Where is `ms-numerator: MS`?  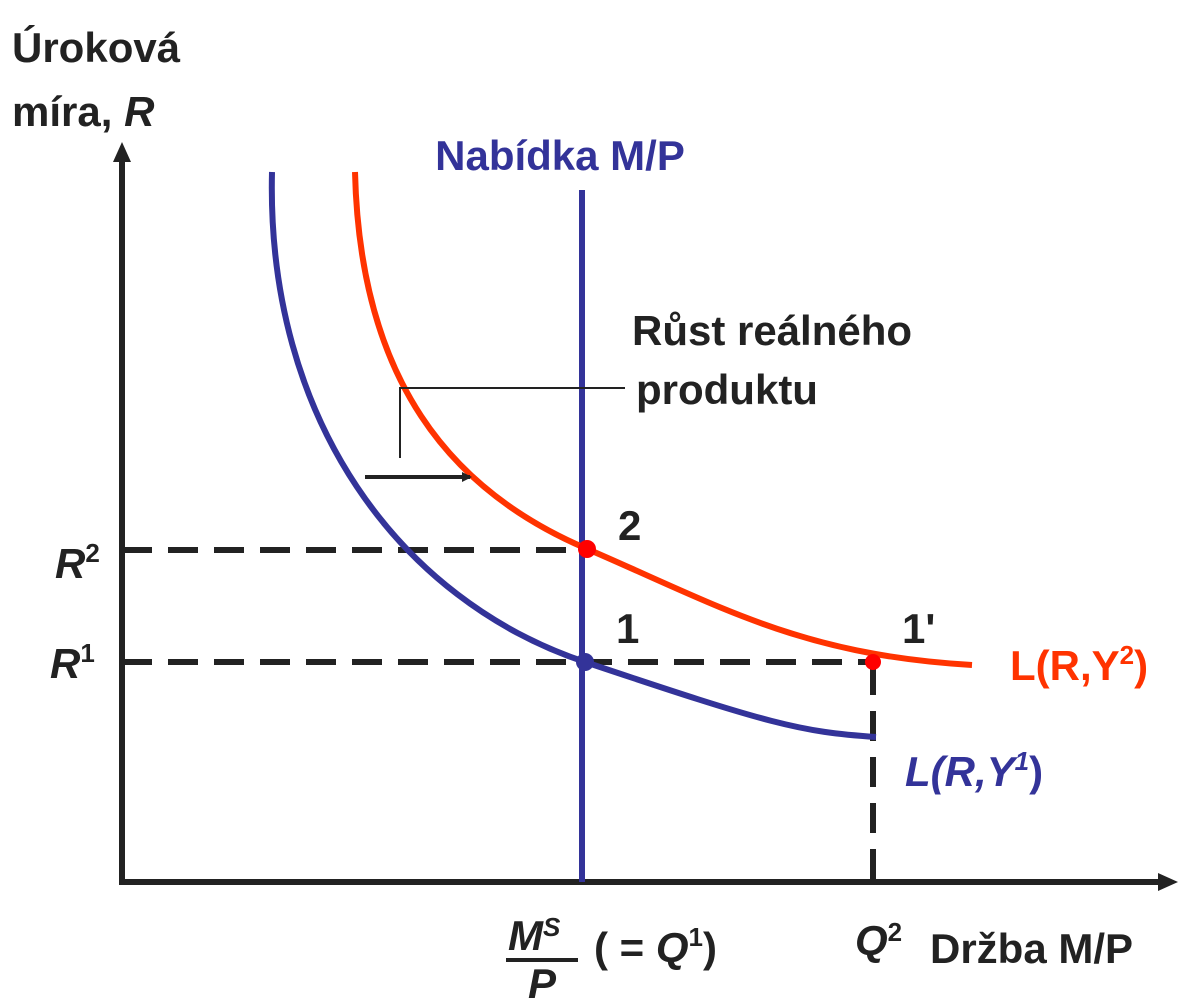
ms-numerator: MS is located at coordinates (534, 935).